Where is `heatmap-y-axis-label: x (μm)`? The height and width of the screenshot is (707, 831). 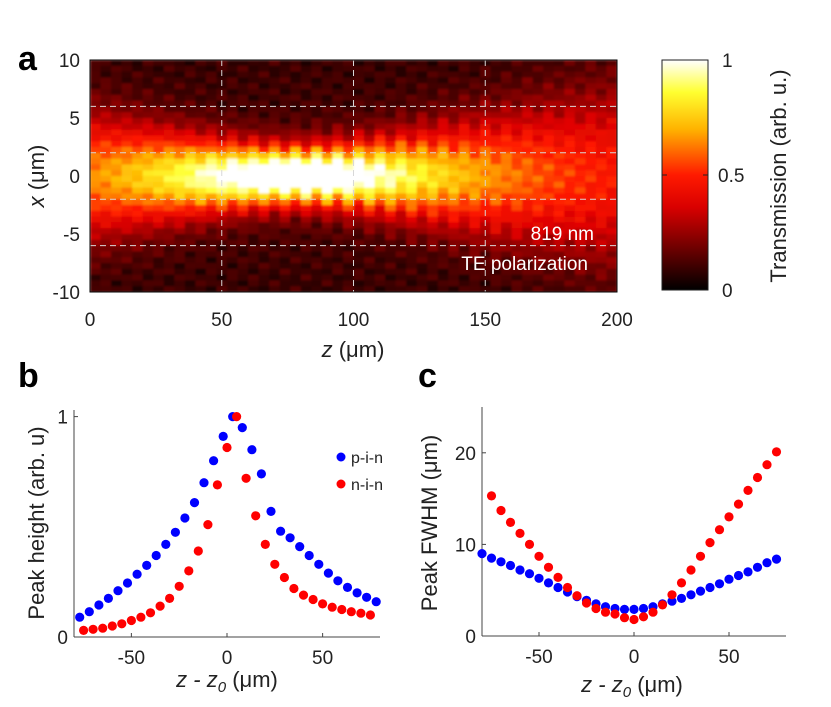 heatmap-y-axis-label: x (μm) is located at coordinates (36, 177).